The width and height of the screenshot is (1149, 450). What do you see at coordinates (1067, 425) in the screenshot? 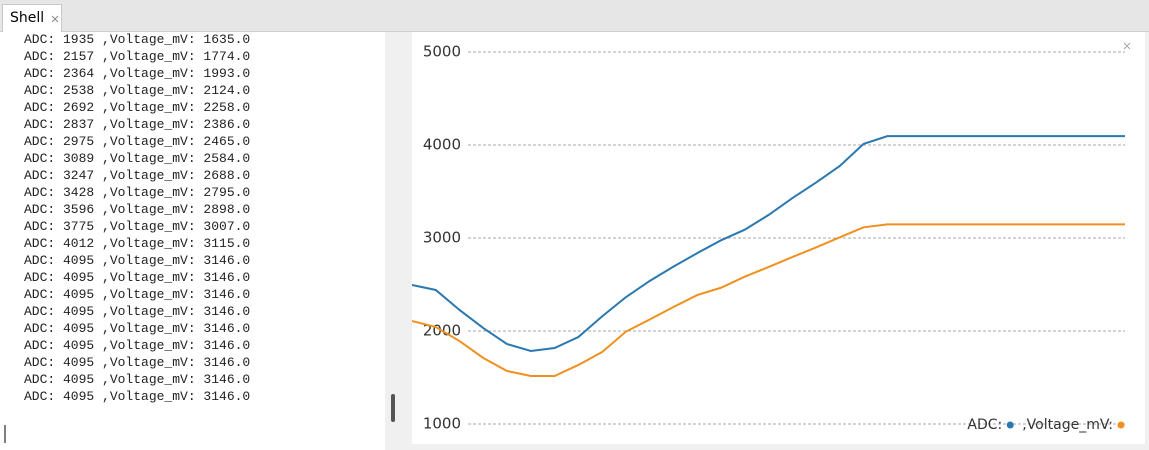
I see `legend-label: ,Voltage_mV:` at bounding box center [1067, 425].